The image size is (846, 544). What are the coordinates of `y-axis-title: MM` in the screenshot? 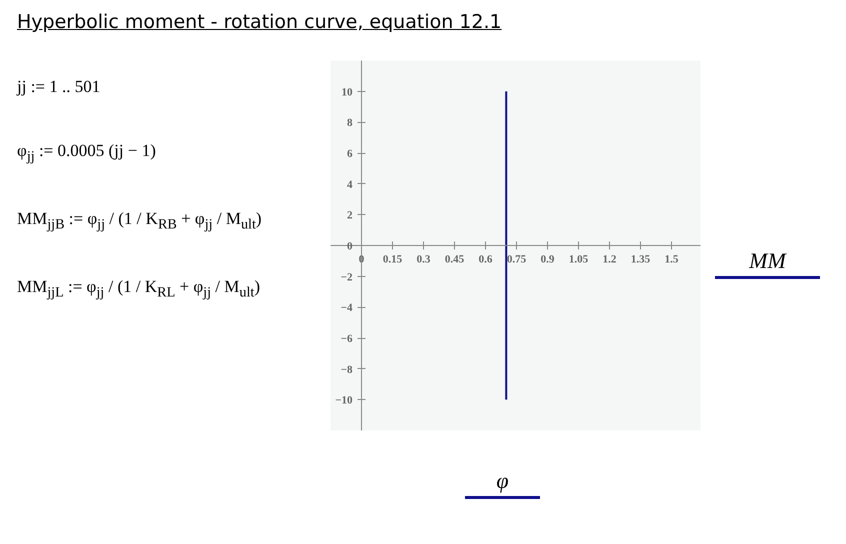 It's located at (767, 262).